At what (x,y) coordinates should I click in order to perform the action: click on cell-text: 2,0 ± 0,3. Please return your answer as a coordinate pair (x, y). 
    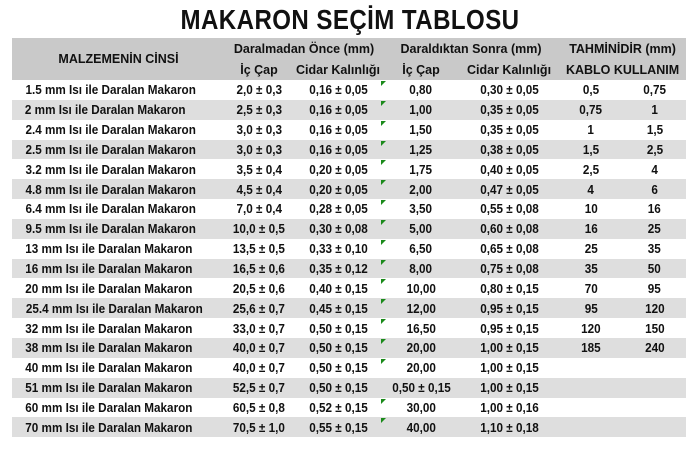
    Looking at the image, I should click on (259, 90).